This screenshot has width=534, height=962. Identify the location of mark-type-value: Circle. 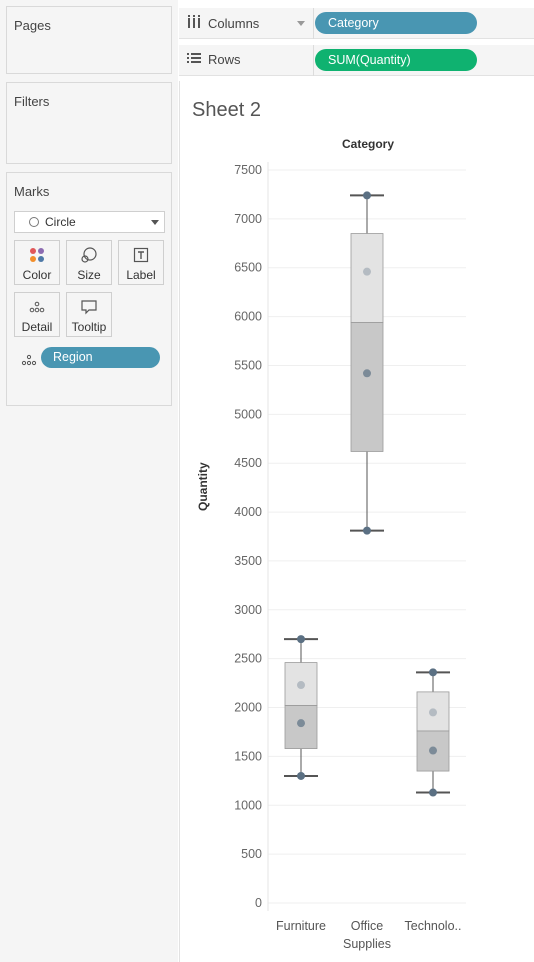
(60, 222).